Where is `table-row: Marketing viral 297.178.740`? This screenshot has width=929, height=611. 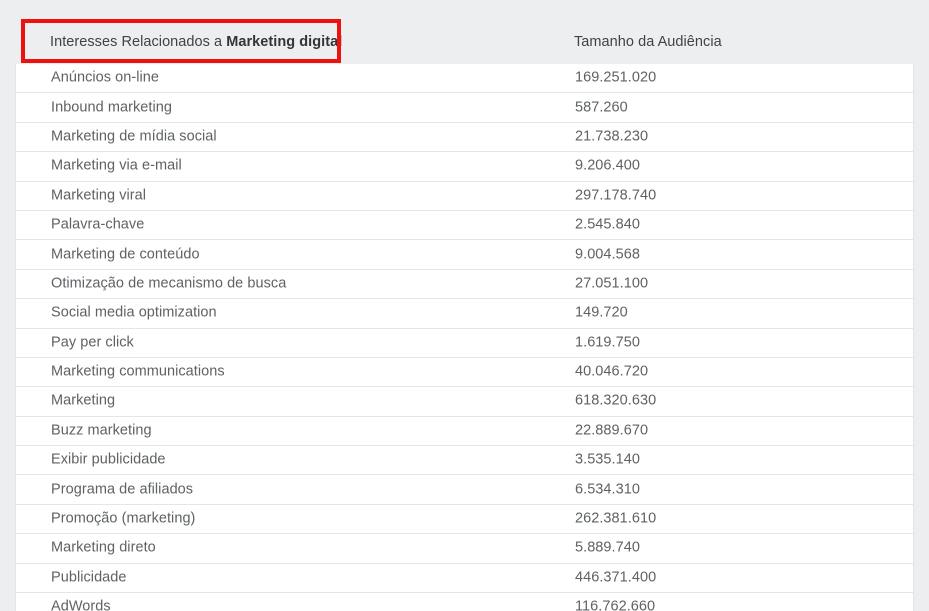 table-row: Marketing viral 297.178.740 is located at coordinates (464, 196).